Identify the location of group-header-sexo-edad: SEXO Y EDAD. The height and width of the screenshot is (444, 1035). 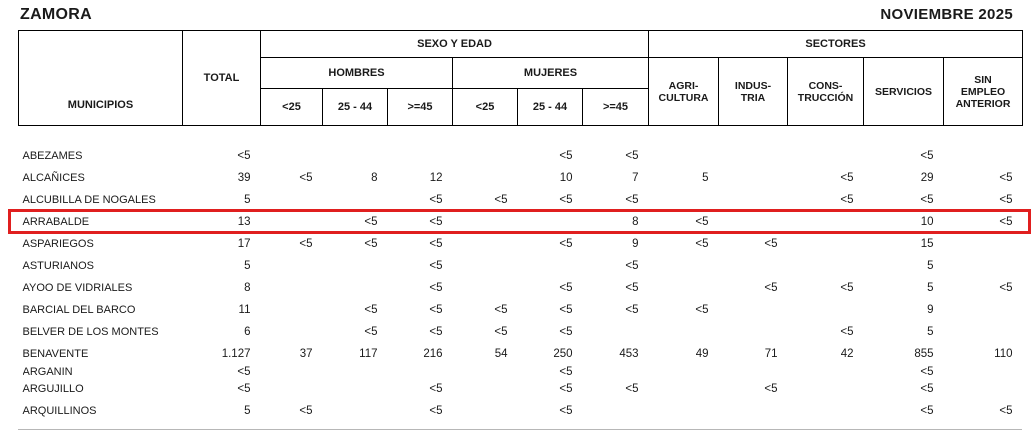
(454, 44).